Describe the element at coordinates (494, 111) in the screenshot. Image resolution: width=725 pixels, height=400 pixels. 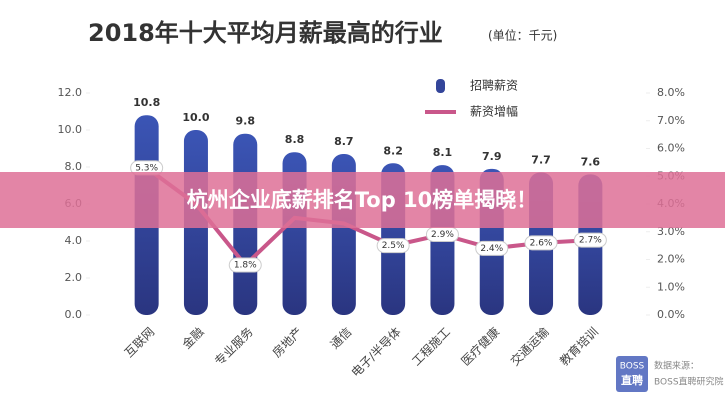
I see `legend-label: 薪资增幅` at that location.